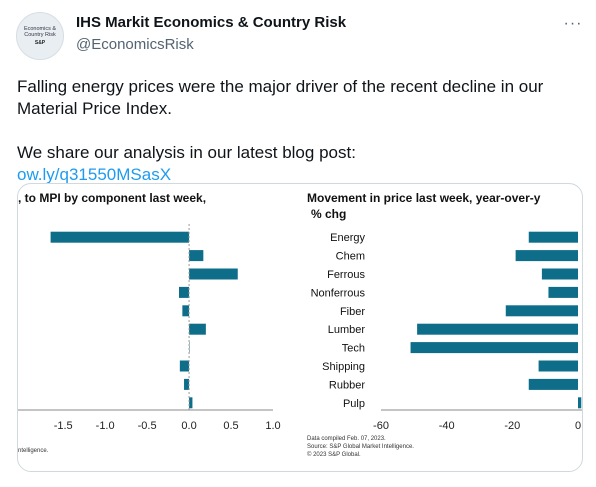  I want to click on chart1-bar-lumber, so click(197, 329).